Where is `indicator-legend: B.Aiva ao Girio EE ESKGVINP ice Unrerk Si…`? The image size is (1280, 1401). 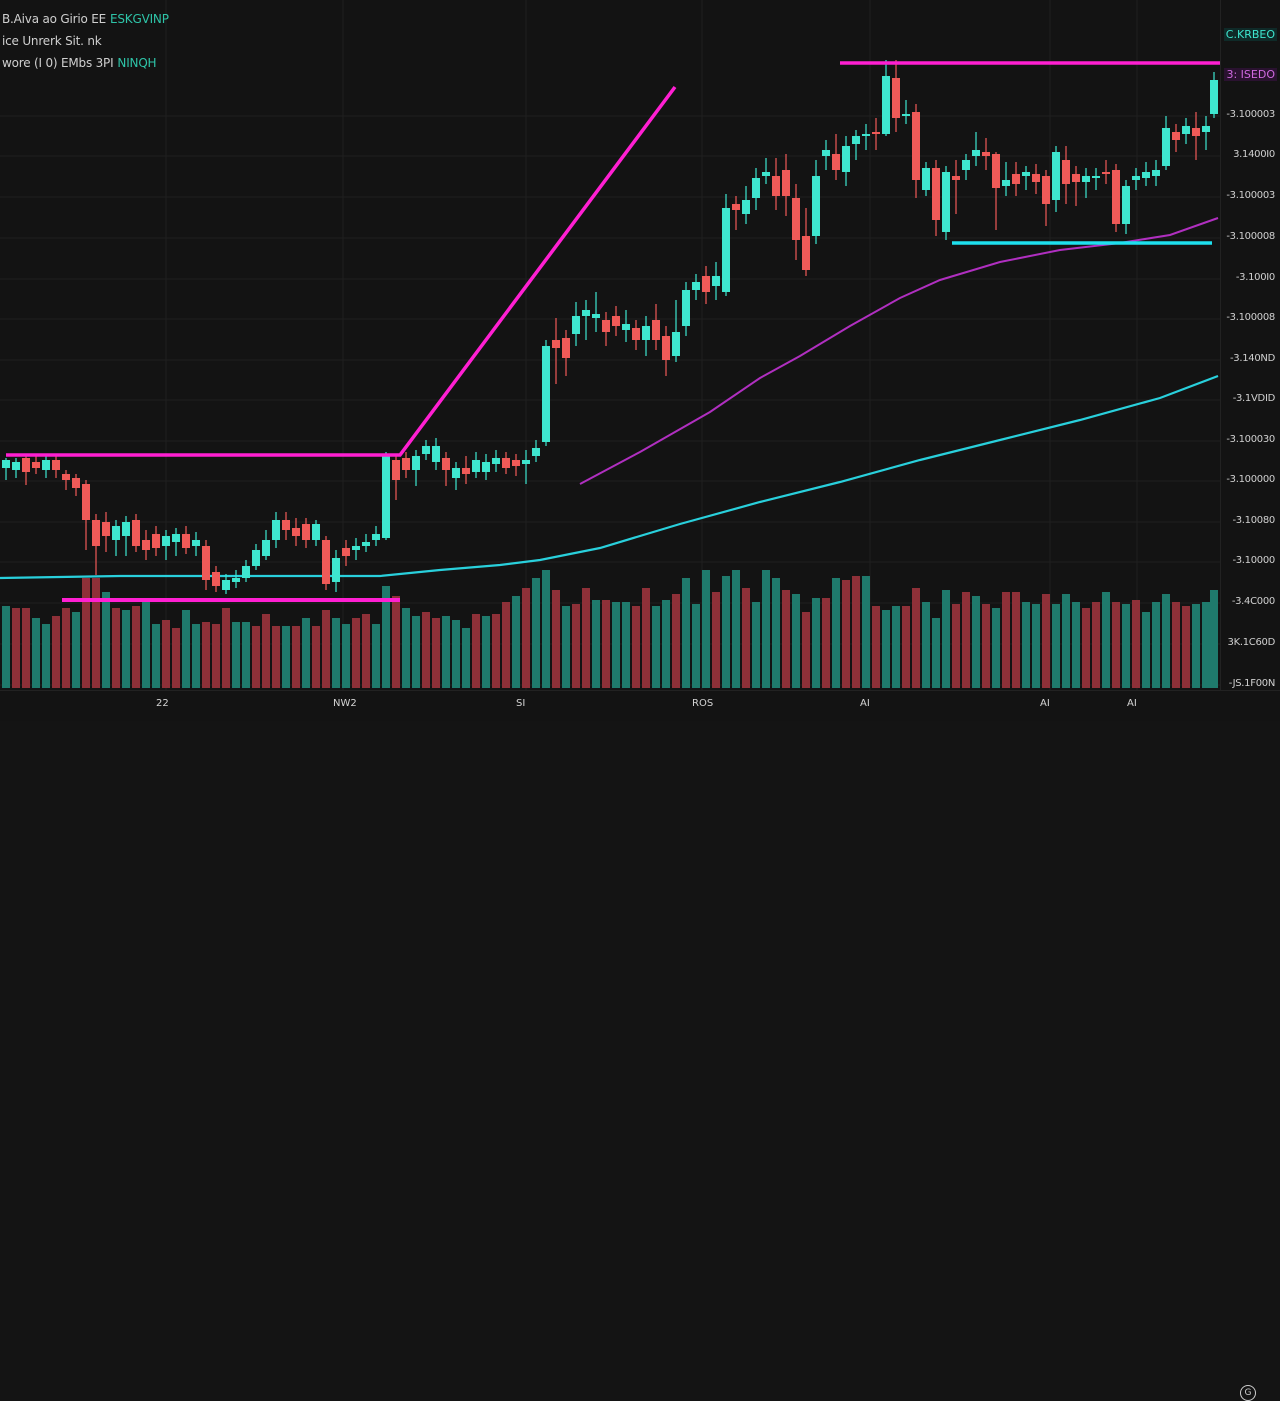
indicator-legend: B.Aiva ao Girio EE ESKGVINP ice Unrerk Si… is located at coordinates (85, 41).